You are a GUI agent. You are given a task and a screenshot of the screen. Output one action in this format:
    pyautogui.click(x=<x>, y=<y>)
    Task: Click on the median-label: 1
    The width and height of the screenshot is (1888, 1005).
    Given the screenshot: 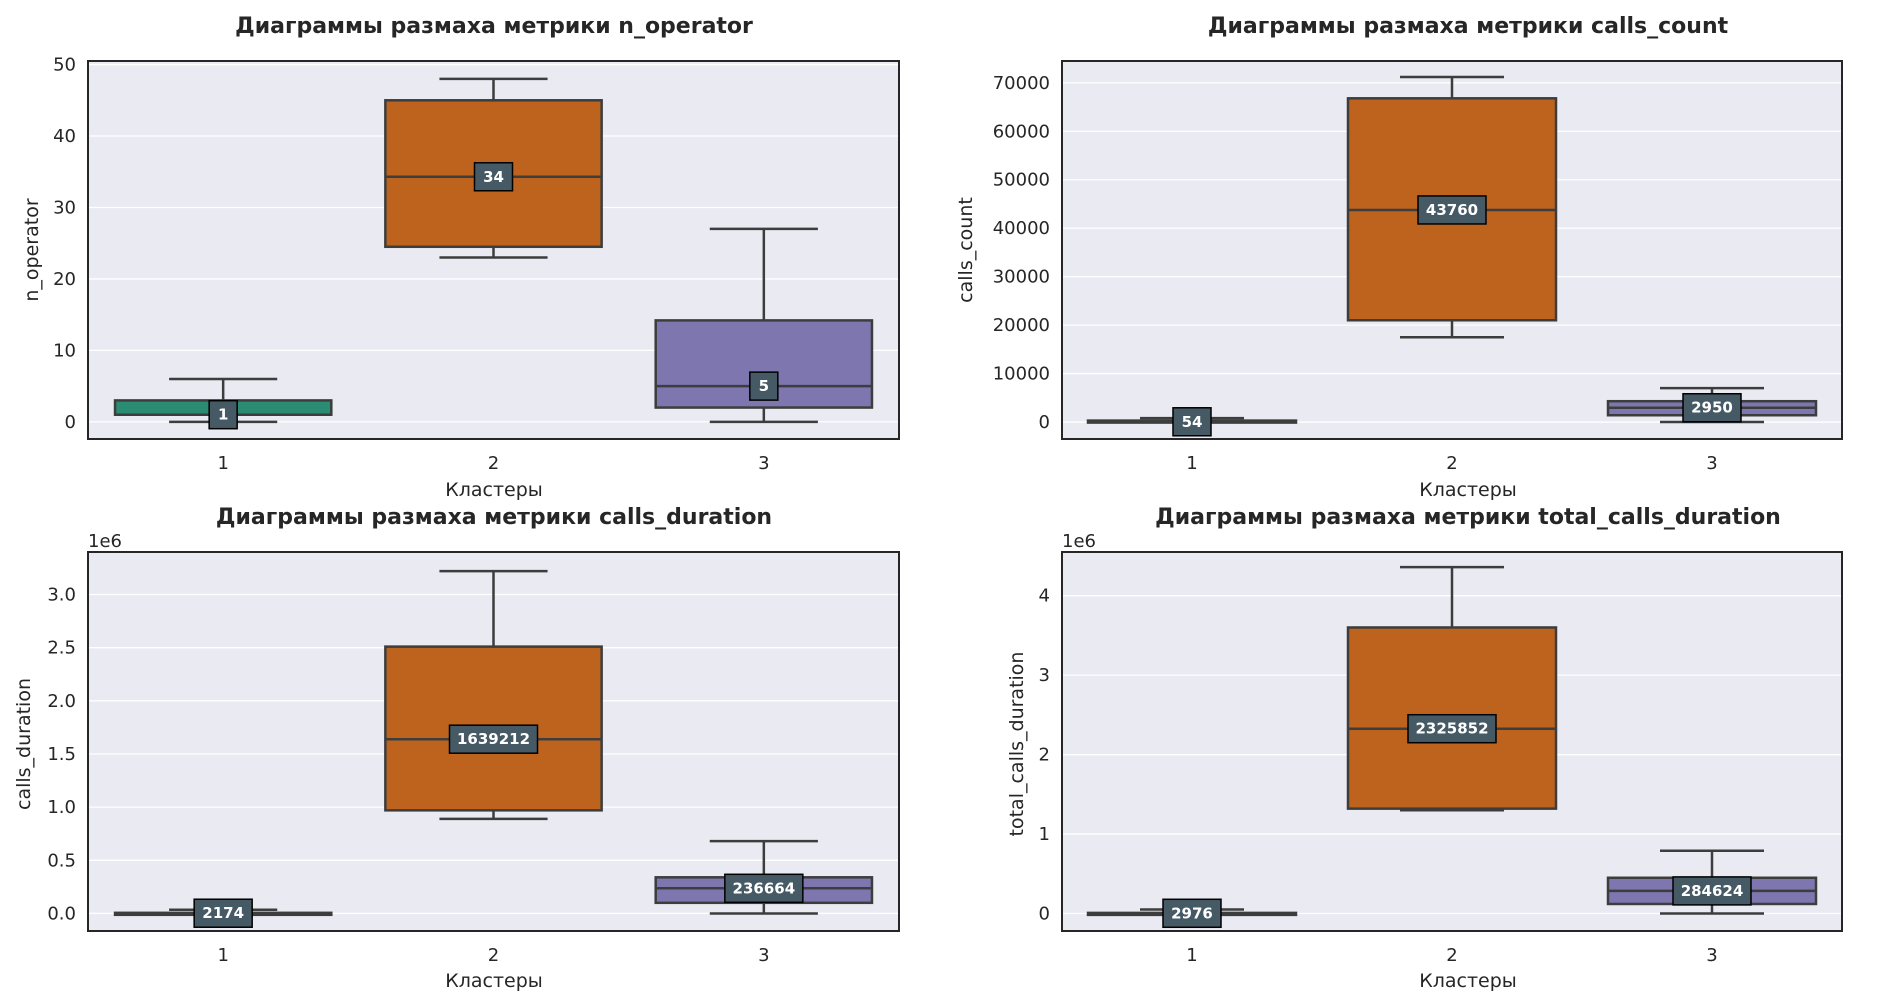 What is the action you would take?
    pyautogui.click(x=223, y=415)
    